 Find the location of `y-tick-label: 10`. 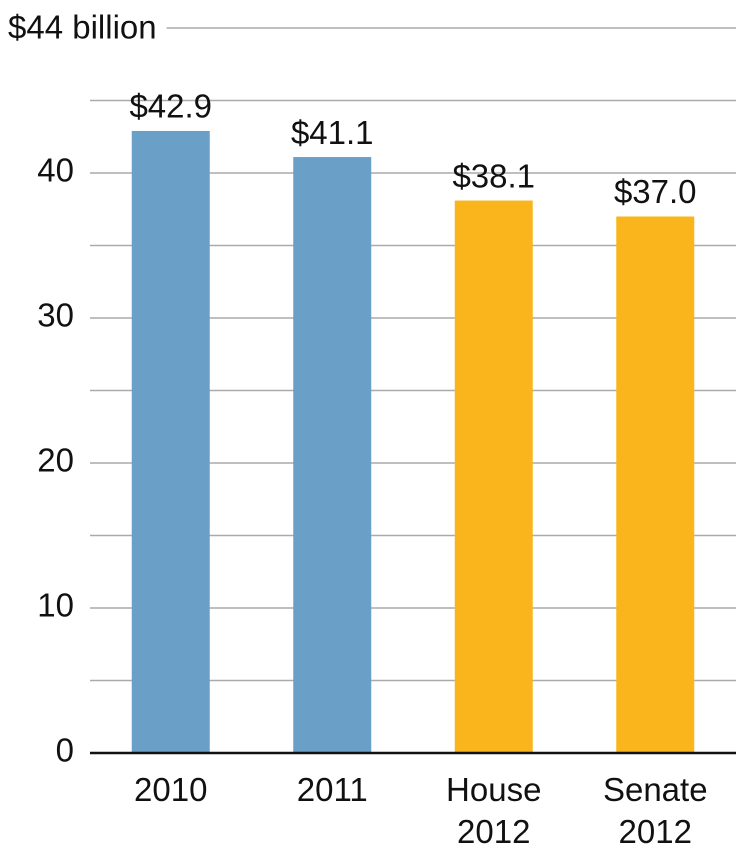

y-tick-label: 10 is located at coordinates (55, 605).